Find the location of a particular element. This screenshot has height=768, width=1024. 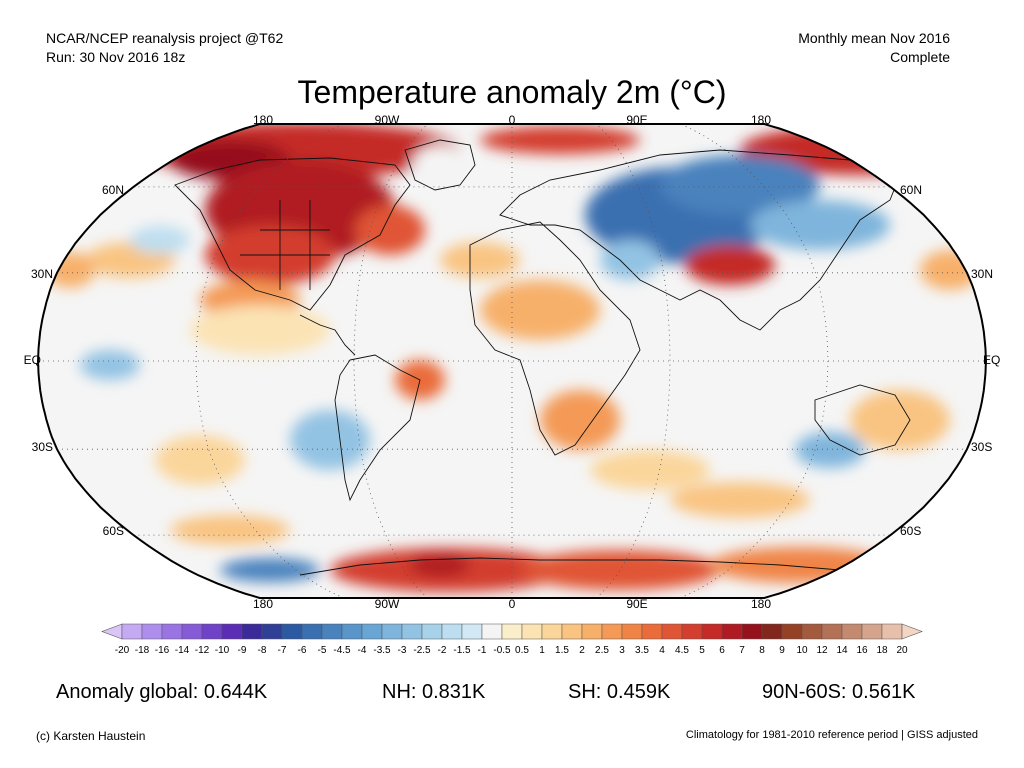

status-label: Complete is located at coordinates (920, 57).